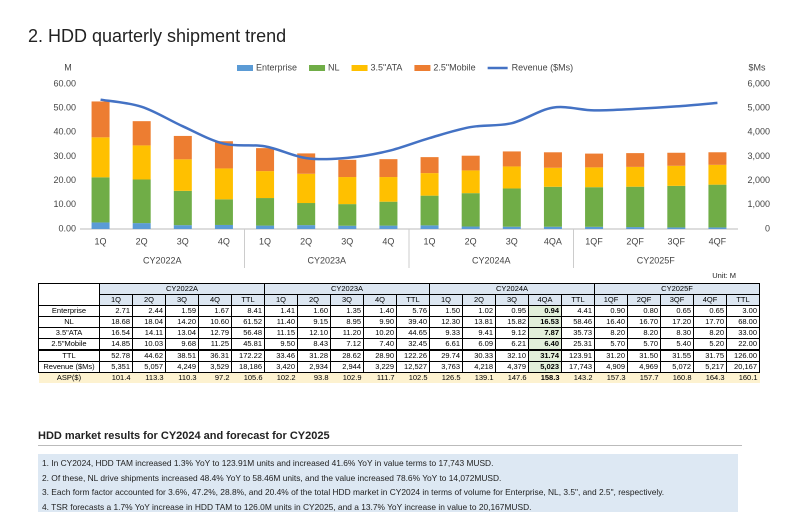  I want to click on table-column-header: 1QF, so click(611, 300).